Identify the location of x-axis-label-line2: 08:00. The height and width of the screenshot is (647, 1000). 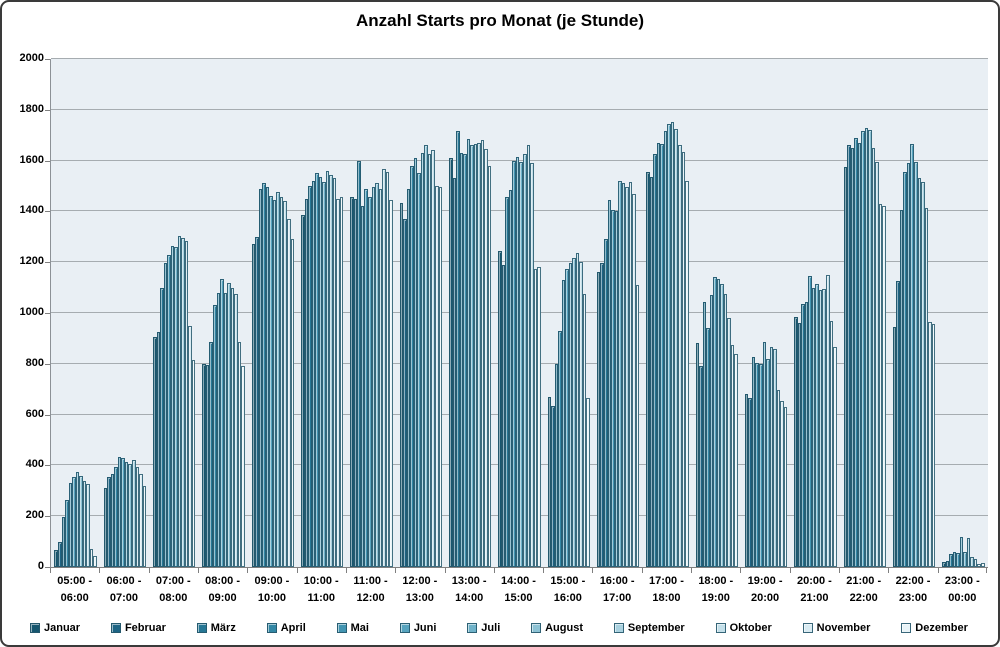
(173, 598).